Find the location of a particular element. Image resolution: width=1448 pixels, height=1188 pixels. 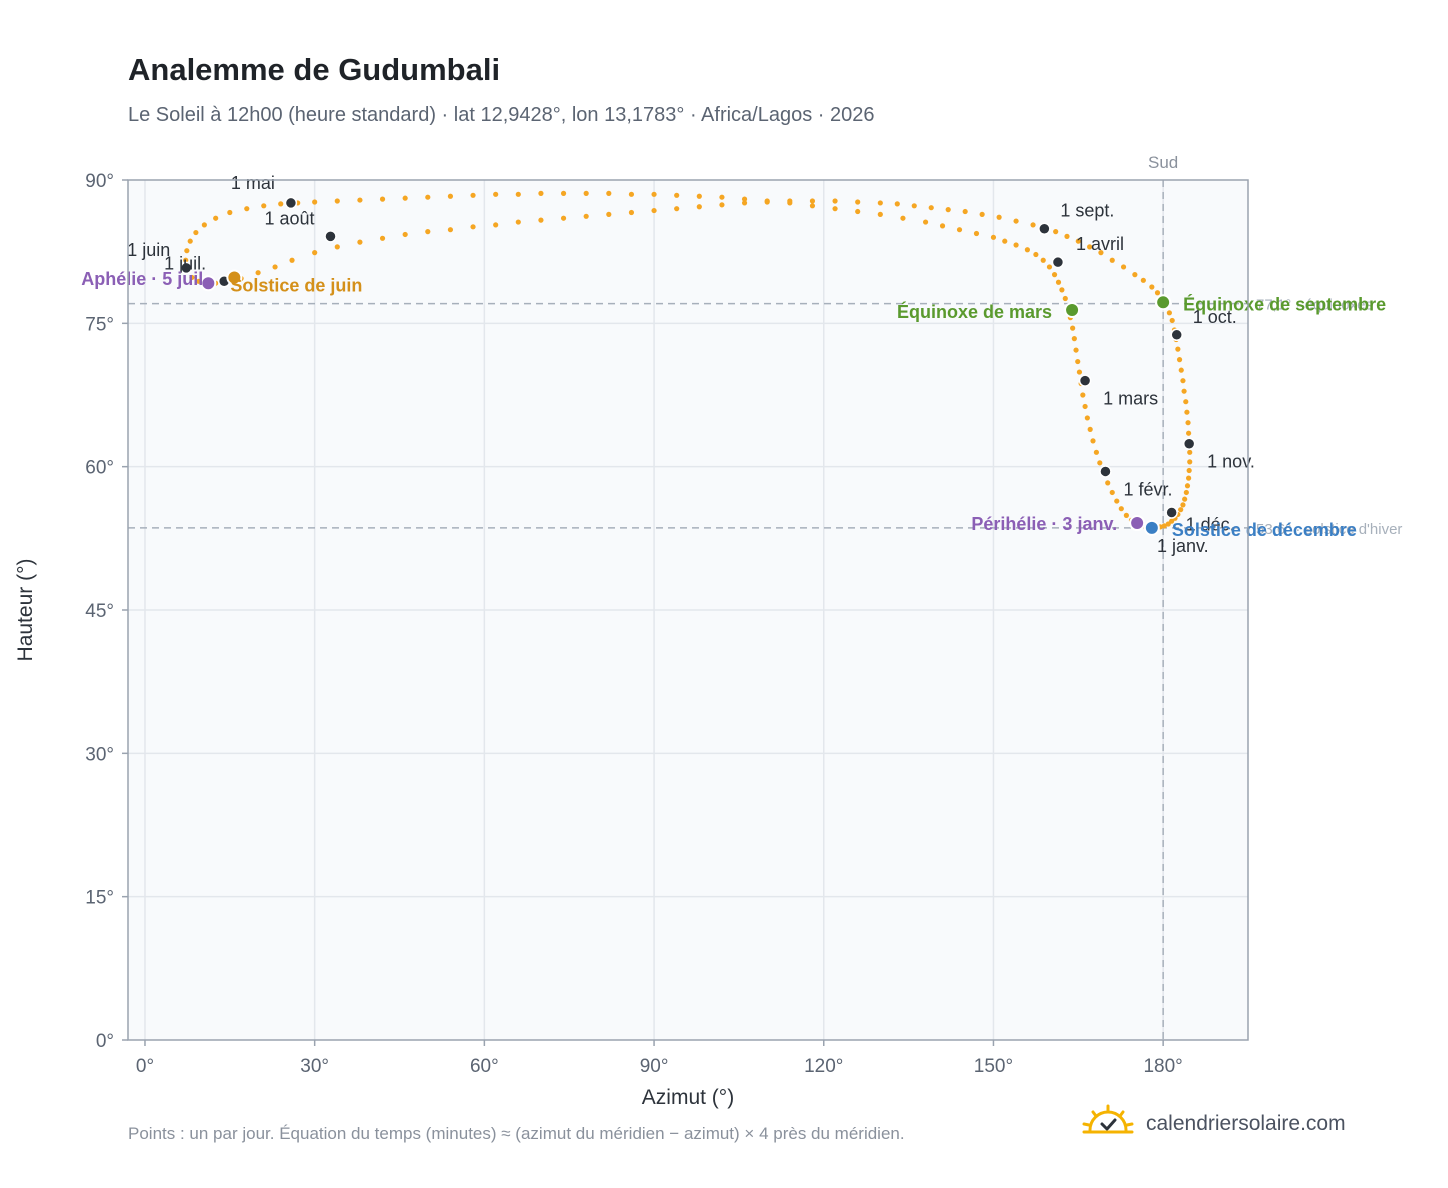

month-label: 1 avril is located at coordinates (1100, 244).